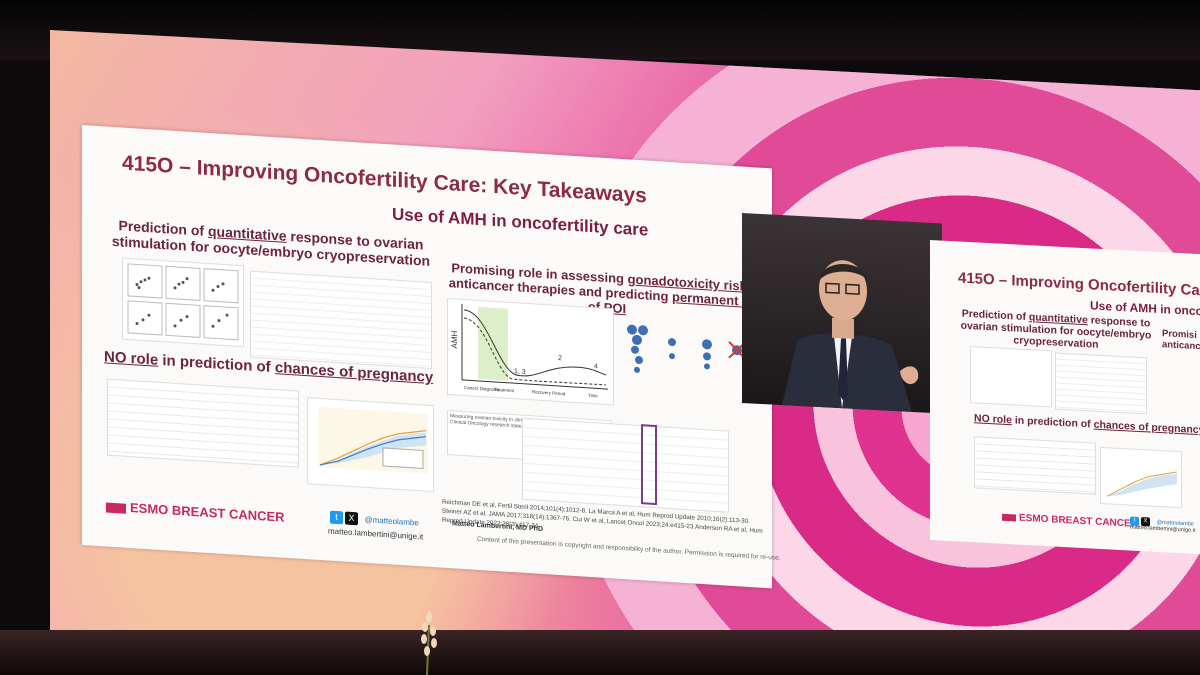 This screenshot has height=675, width=1200. I want to click on side-pregnancy-table, so click(1035, 465).